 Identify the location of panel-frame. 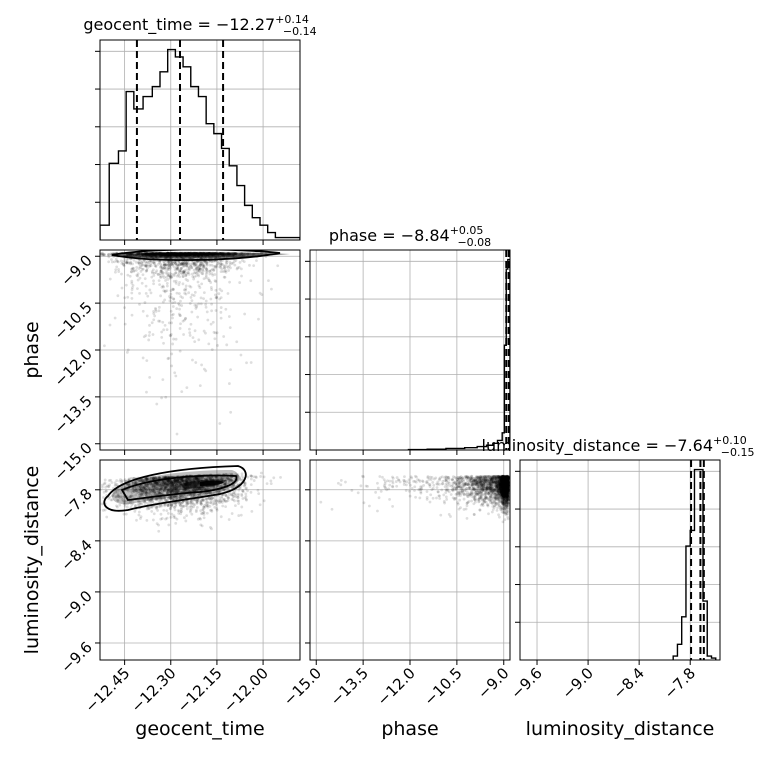
(410, 350).